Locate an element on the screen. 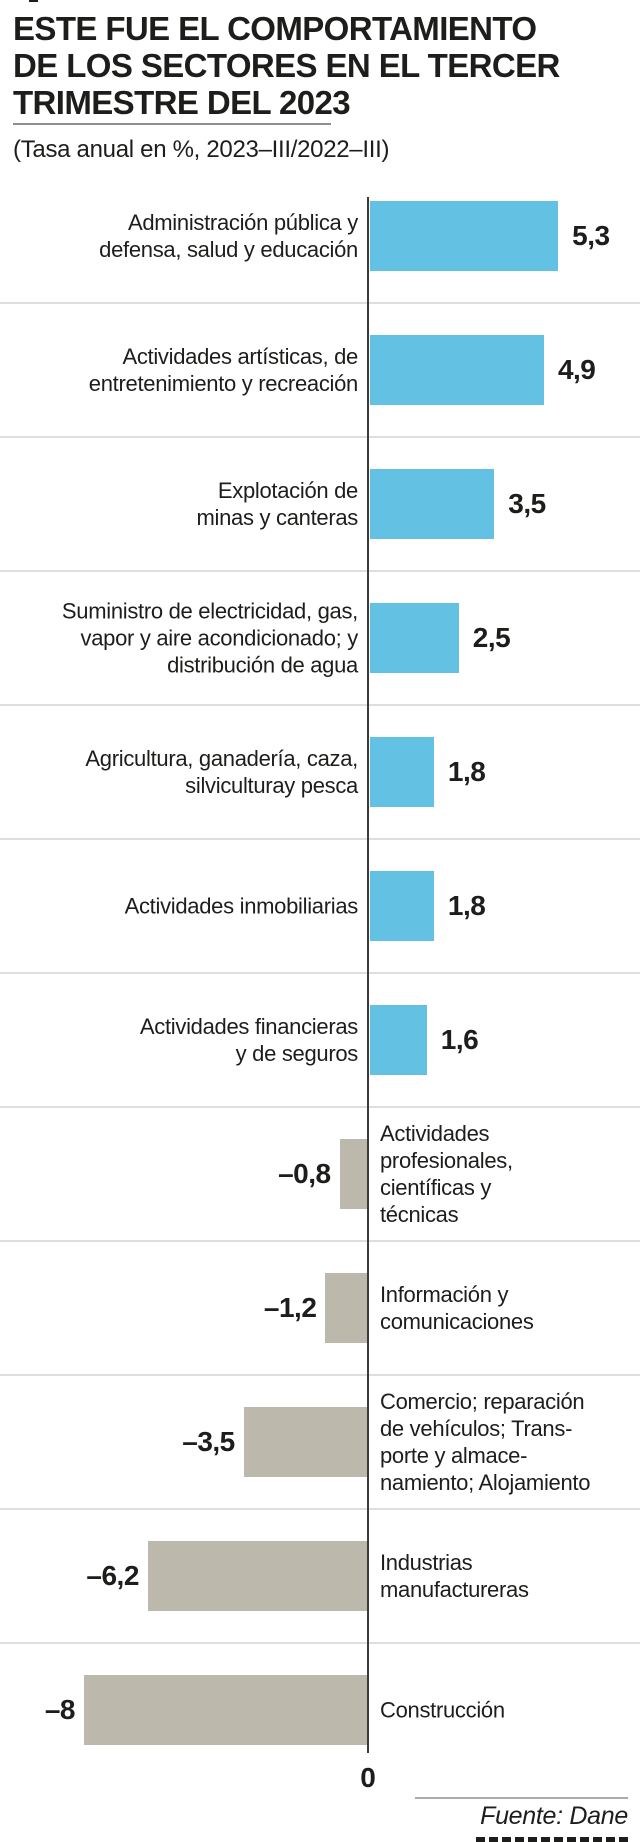 The height and width of the screenshot is (1842, 640). title-underline is located at coordinates (172, 124).